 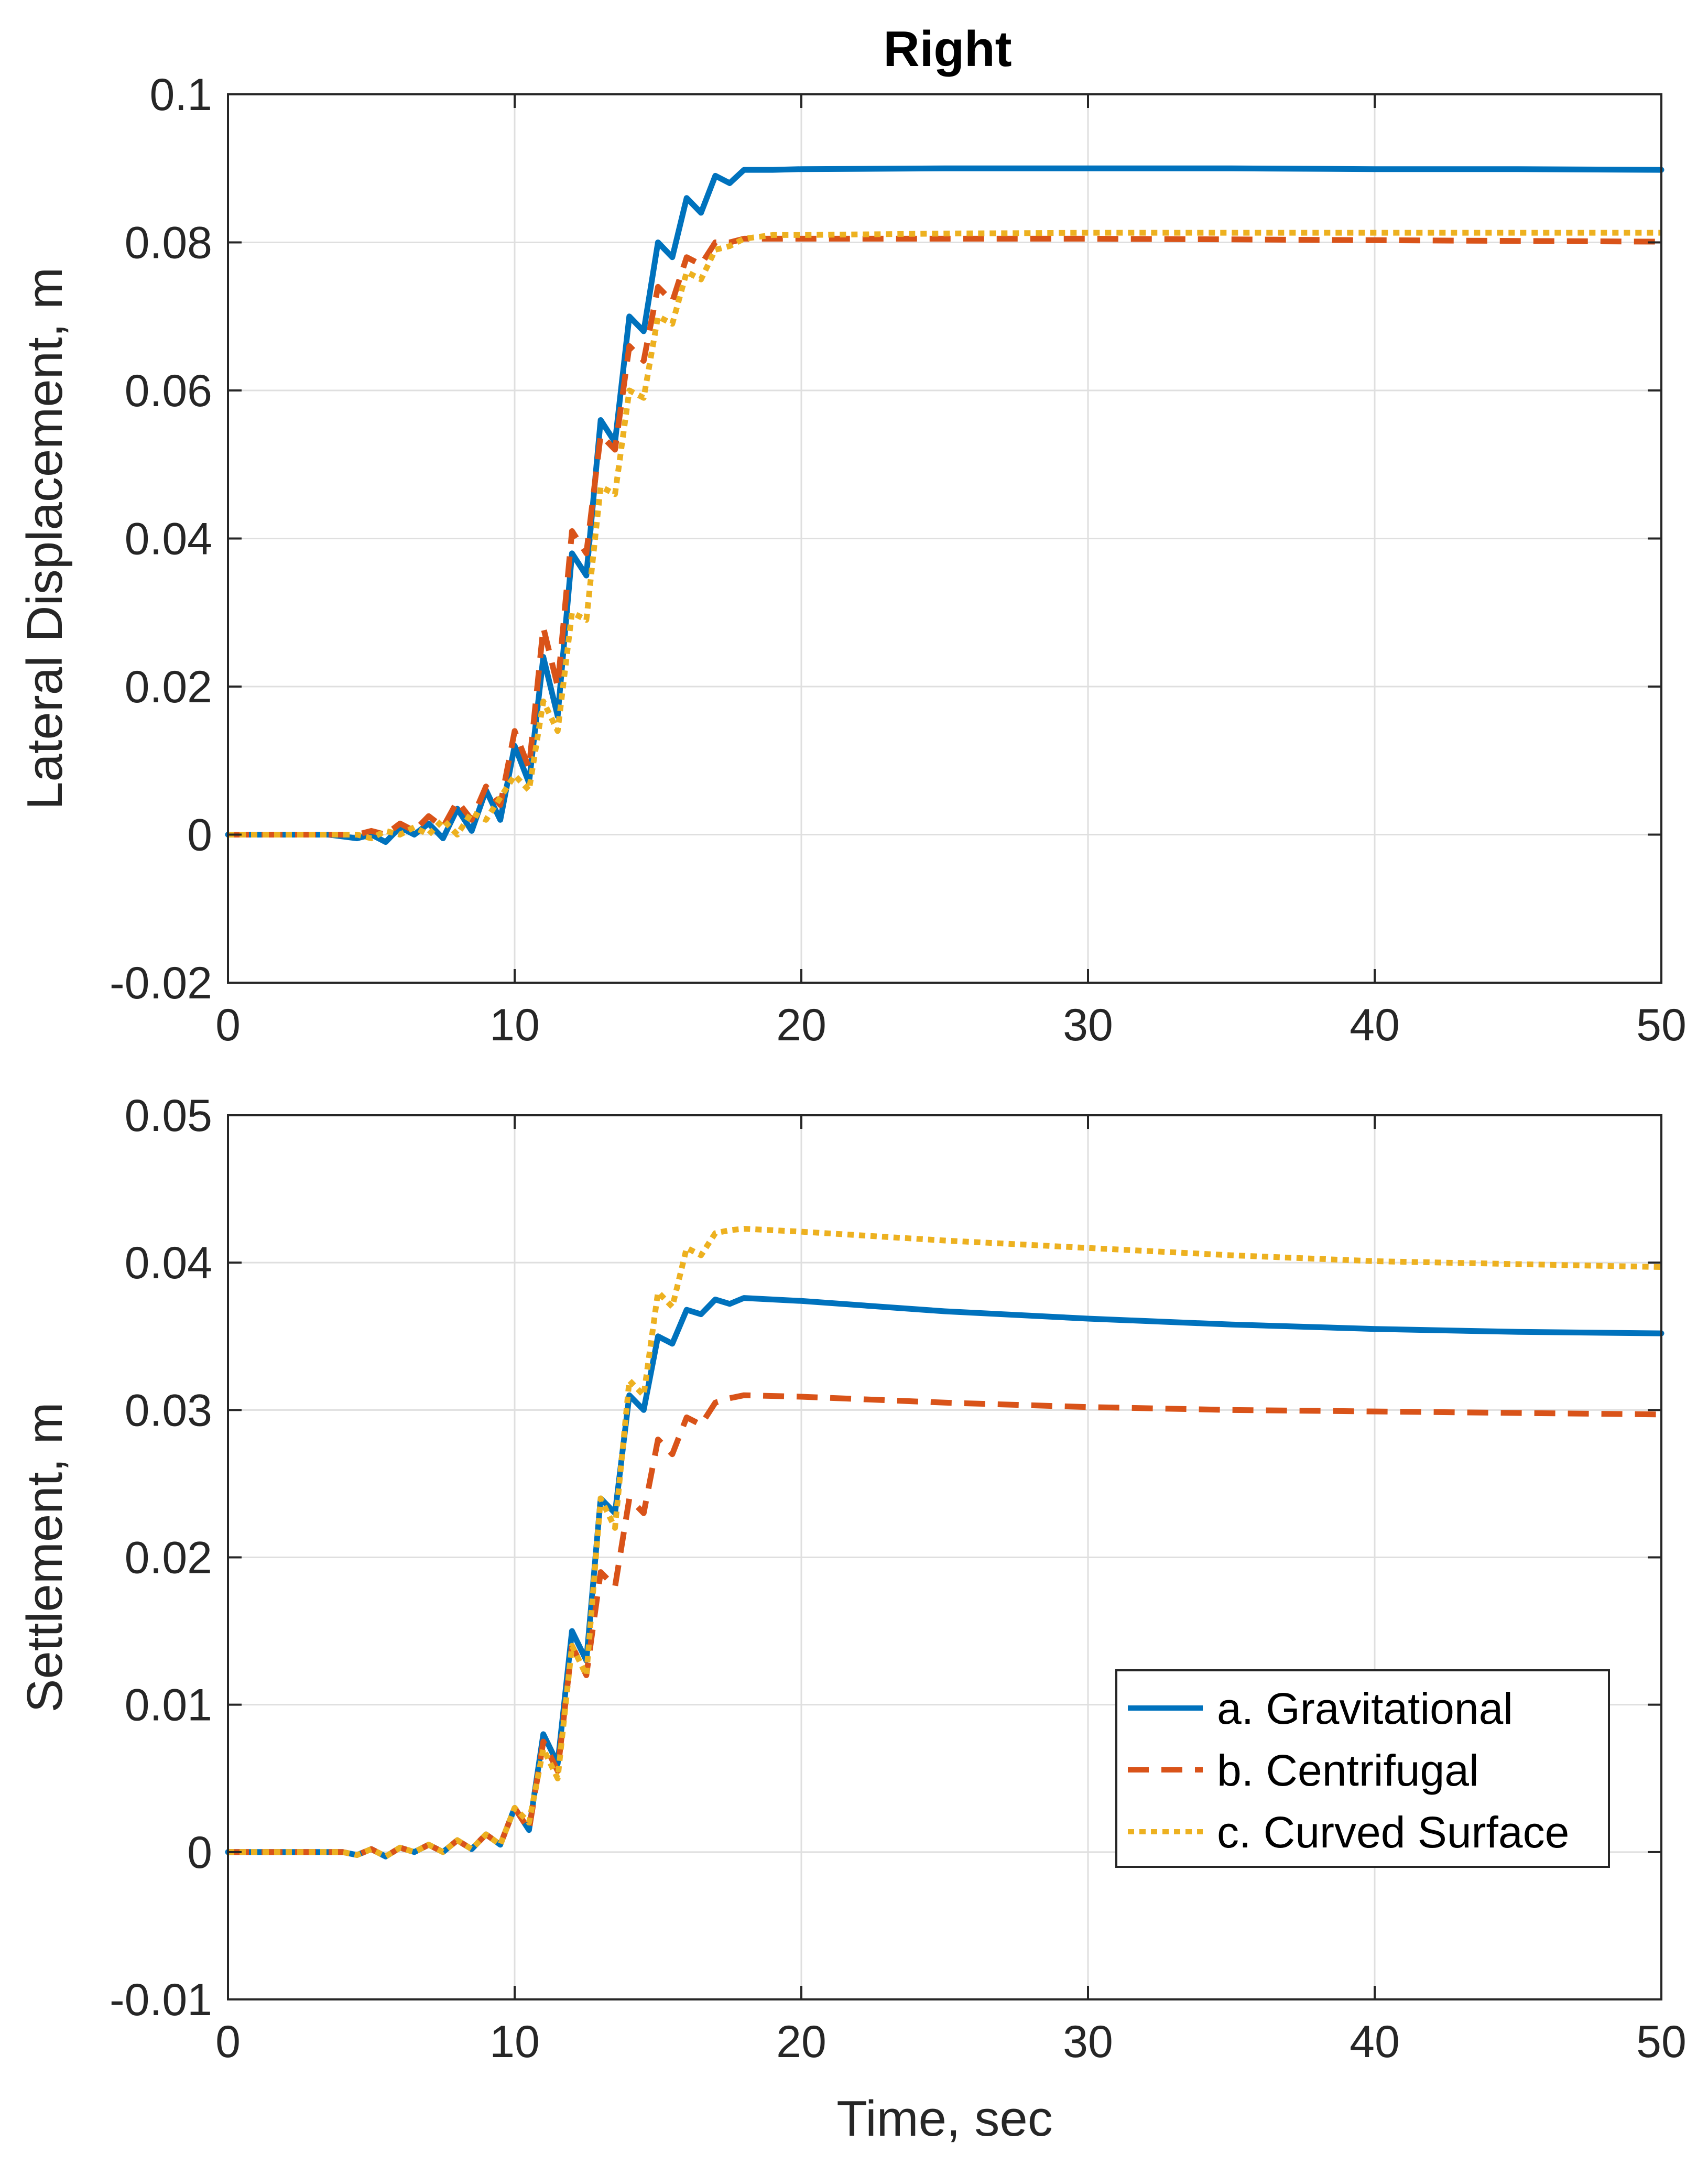 What do you see at coordinates (200, 835) in the screenshot?
I see `lateral-ytick-label-1: 0` at bounding box center [200, 835].